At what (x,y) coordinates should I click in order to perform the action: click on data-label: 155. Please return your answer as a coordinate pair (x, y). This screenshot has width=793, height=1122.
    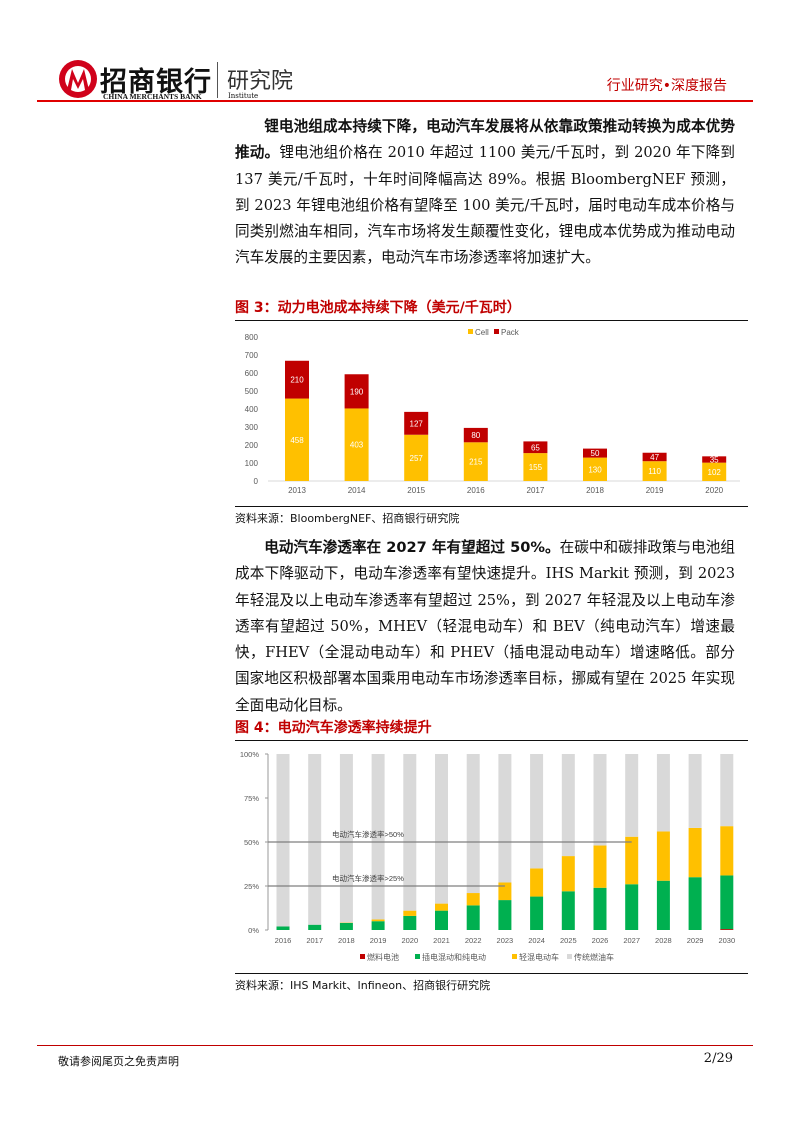
    Looking at the image, I should click on (536, 467).